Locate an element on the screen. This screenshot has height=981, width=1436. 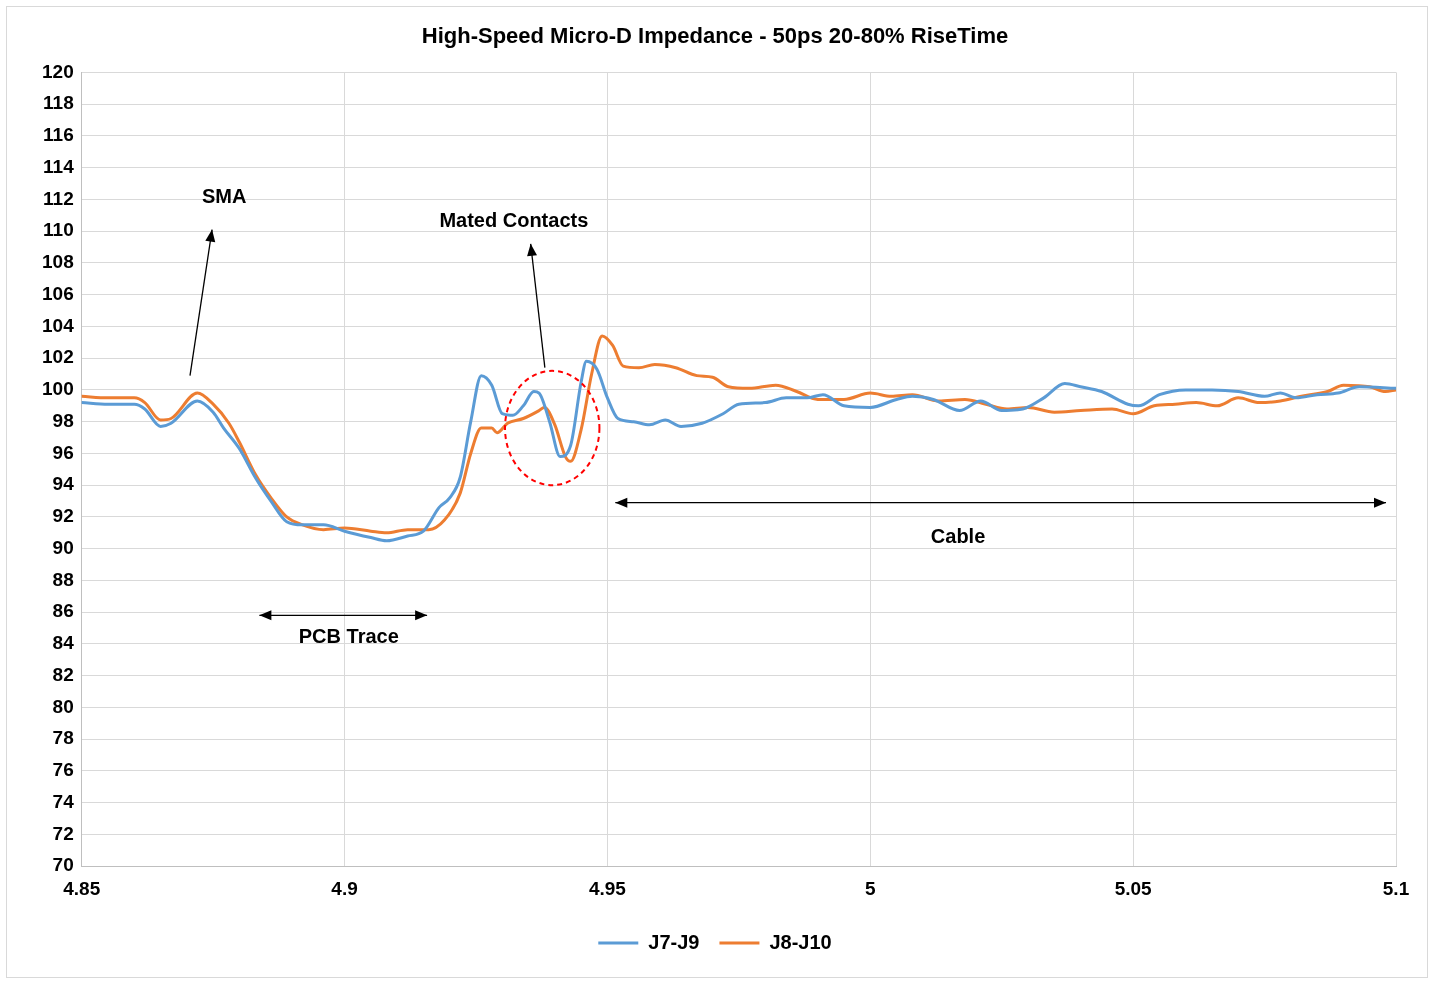
legend-label: J7-J9 is located at coordinates (674, 941).